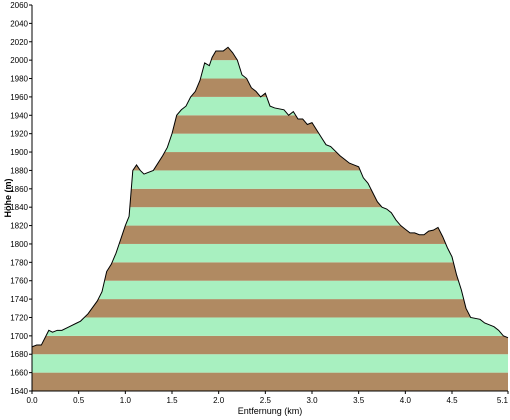 The height and width of the screenshot is (420, 510). What do you see at coordinates (19, 317) in the screenshot?
I see `y-tick-label: 1720` at bounding box center [19, 317].